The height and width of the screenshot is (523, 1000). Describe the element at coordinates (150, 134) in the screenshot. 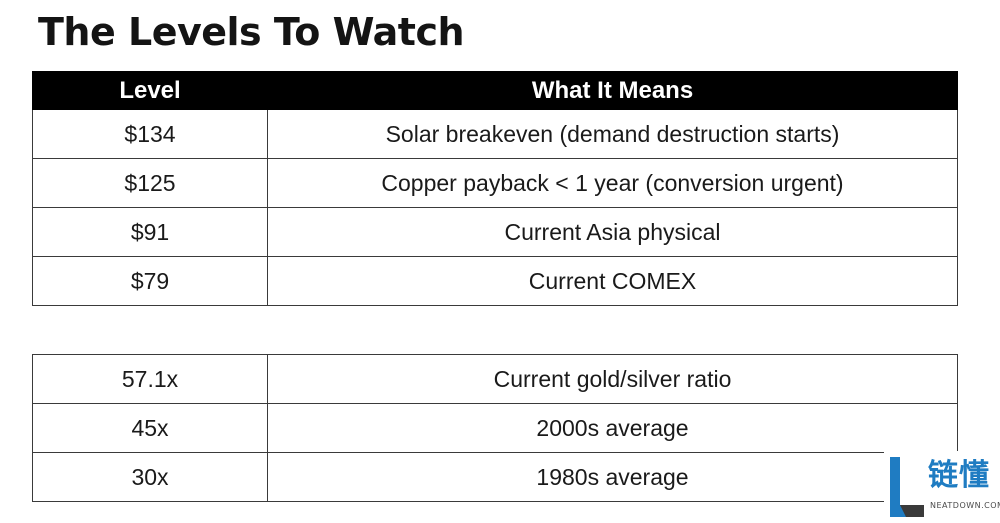

I see `level-cell: $134` at that location.